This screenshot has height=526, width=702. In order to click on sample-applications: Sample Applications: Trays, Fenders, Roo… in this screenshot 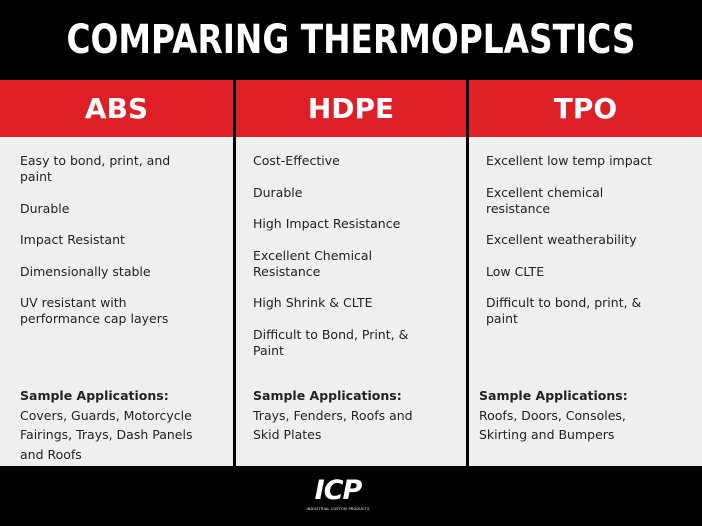, I will do `click(343, 415)`.